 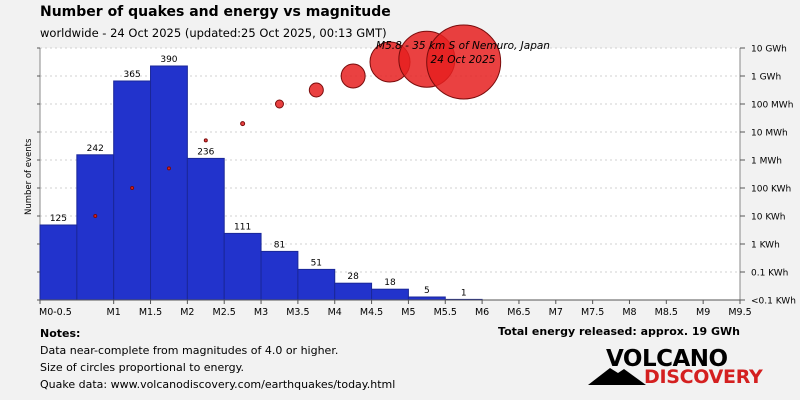 I want to click on bar-value-label: 18, so click(x=390, y=283).